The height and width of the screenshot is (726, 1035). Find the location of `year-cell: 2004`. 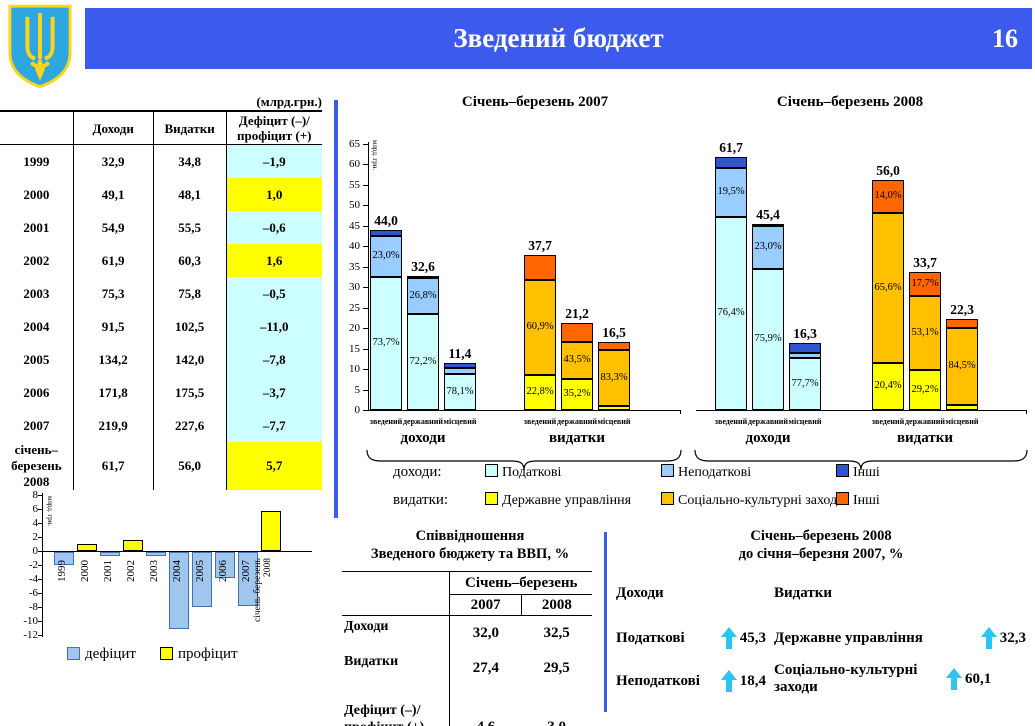

year-cell: 2004 is located at coordinates (36, 326).